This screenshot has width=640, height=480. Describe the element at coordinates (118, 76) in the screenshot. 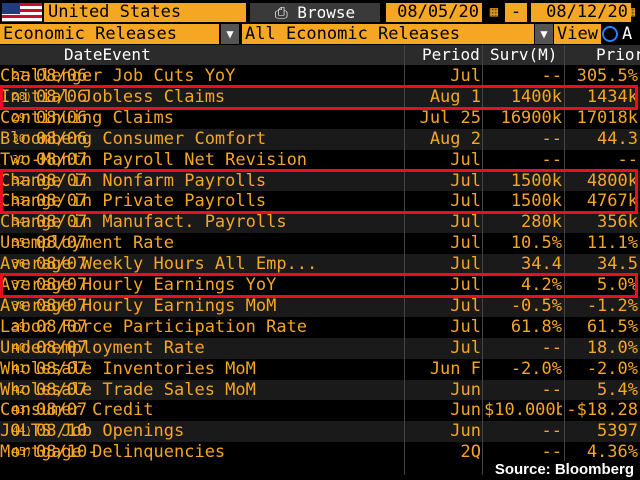

I see `event-name: Challenger Job Cuts YoY` at that location.